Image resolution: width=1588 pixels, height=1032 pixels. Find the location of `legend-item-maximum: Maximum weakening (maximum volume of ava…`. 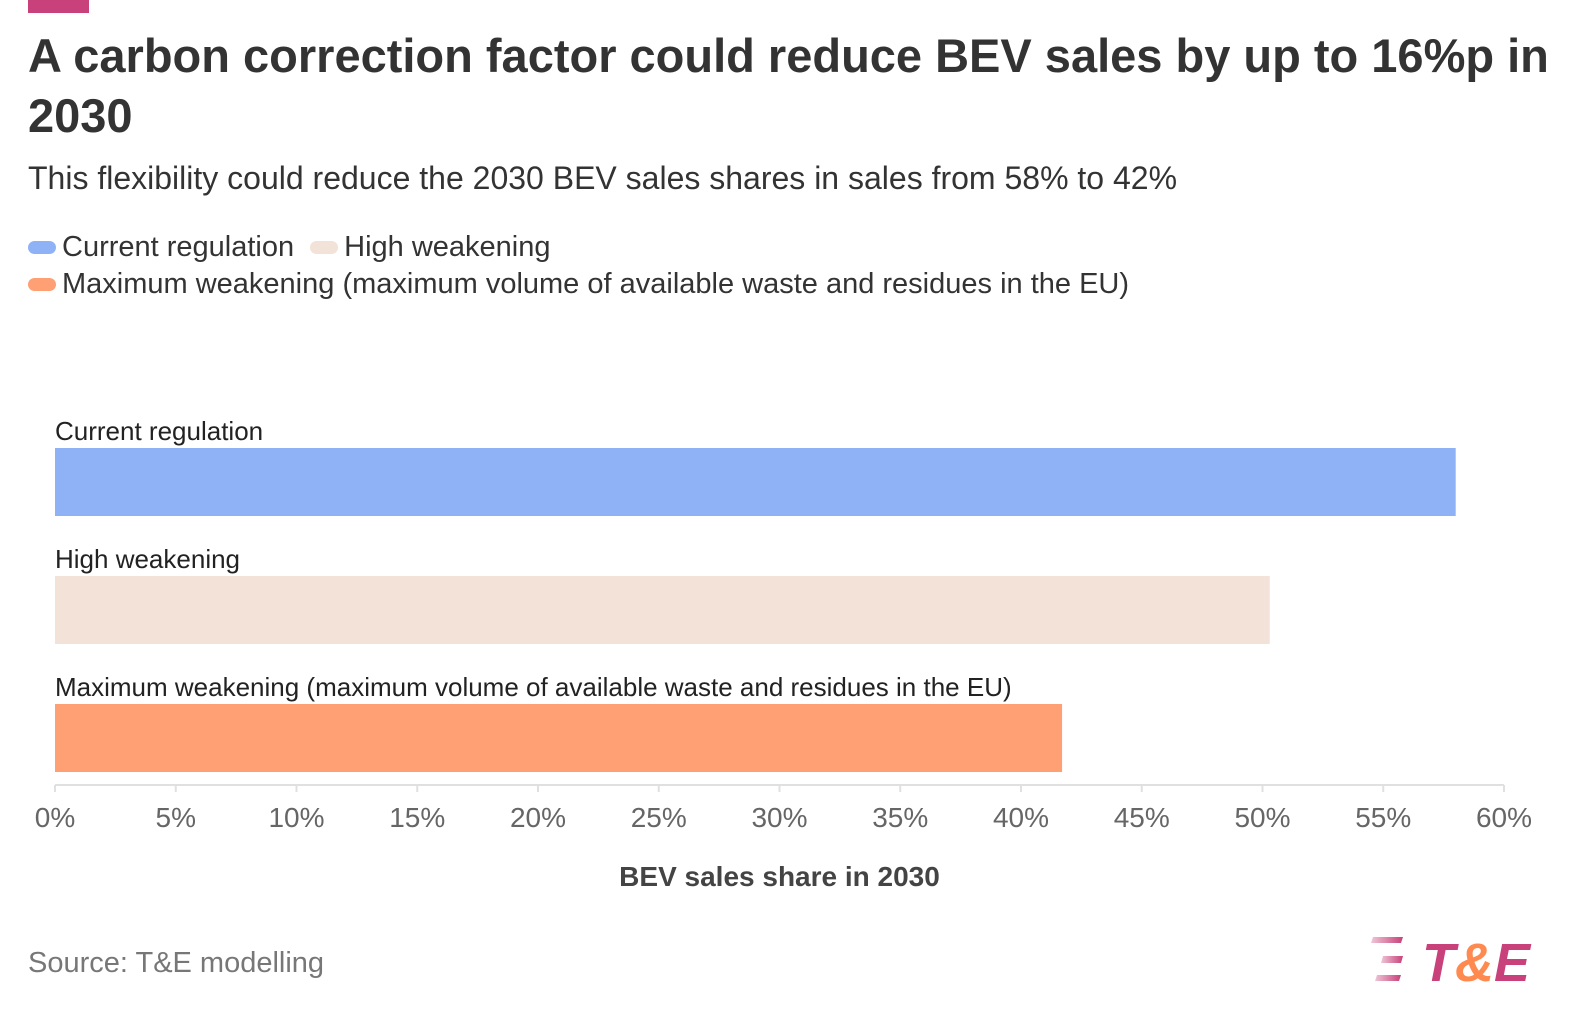

legend-item-maximum: Maximum weakening (maximum volume of ava… is located at coordinates (578, 284).